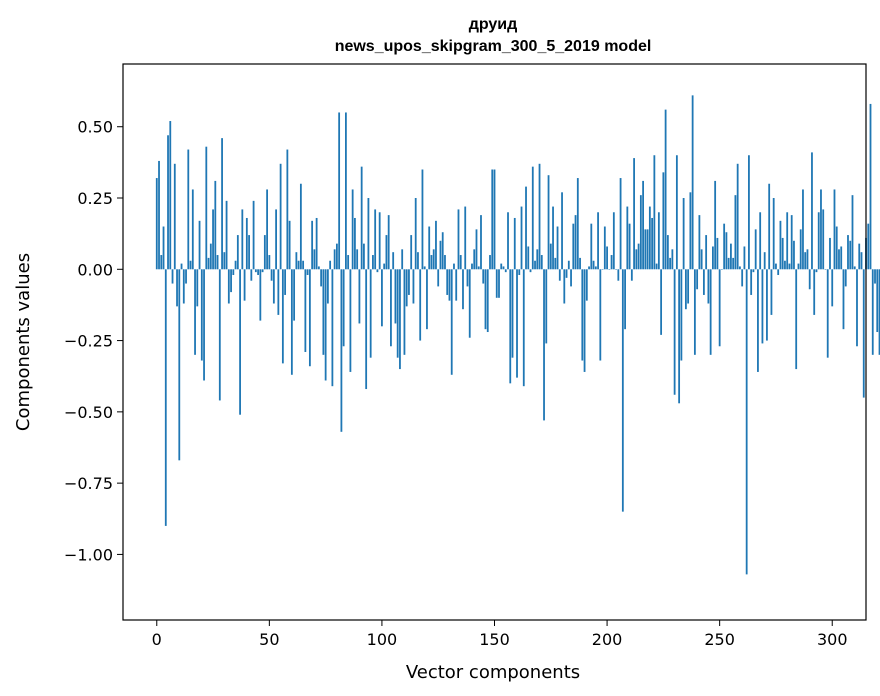 The width and height of the screenshot is (880, 696). Describe the element at coordinates (719, 639) in the screenshot. I see `x-tick-label: 250` at that location.